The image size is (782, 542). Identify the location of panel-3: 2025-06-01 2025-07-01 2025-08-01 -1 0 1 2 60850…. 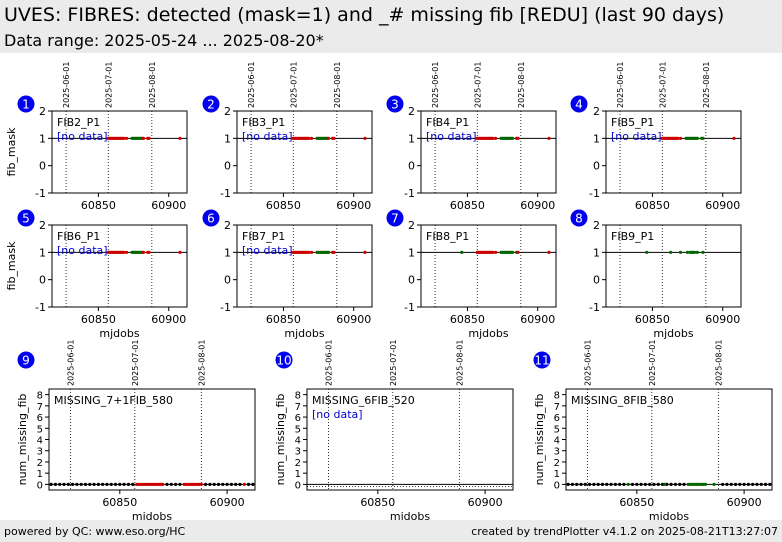
(471, 137).